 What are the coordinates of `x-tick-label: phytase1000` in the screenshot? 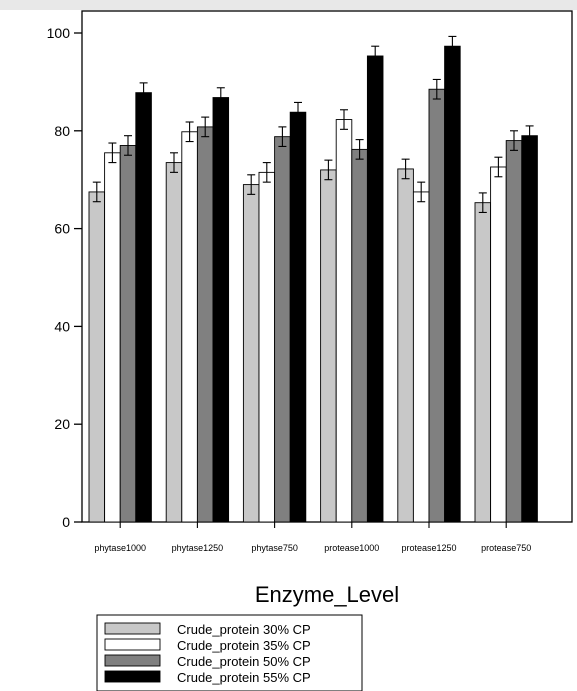 It's located at (120, 548).